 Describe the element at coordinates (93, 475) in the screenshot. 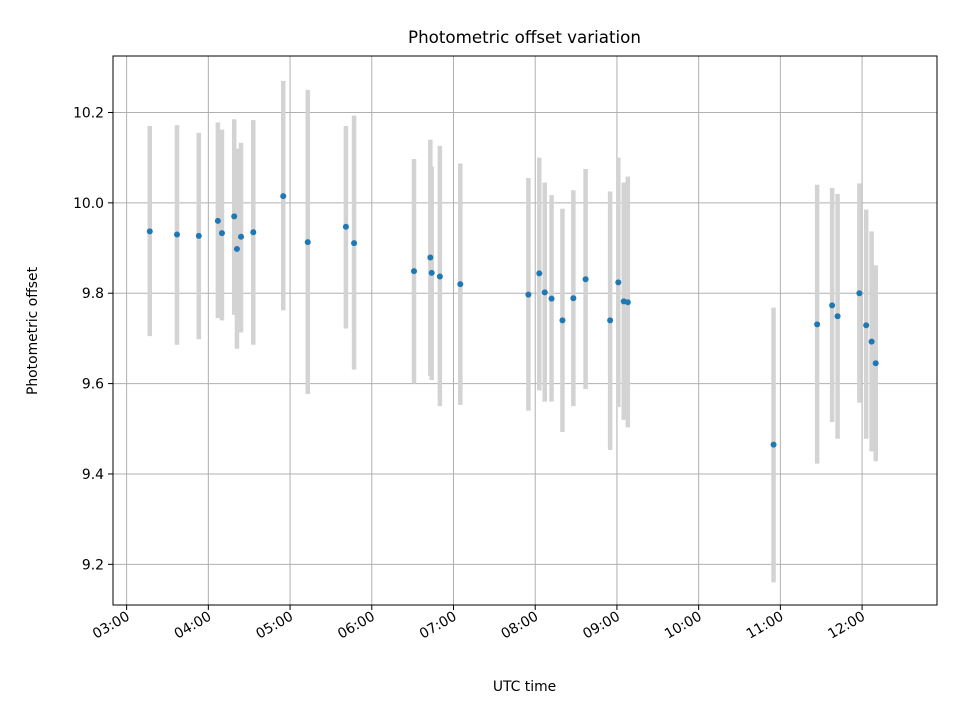

I see `y-tick-label: 9.4` at that location.